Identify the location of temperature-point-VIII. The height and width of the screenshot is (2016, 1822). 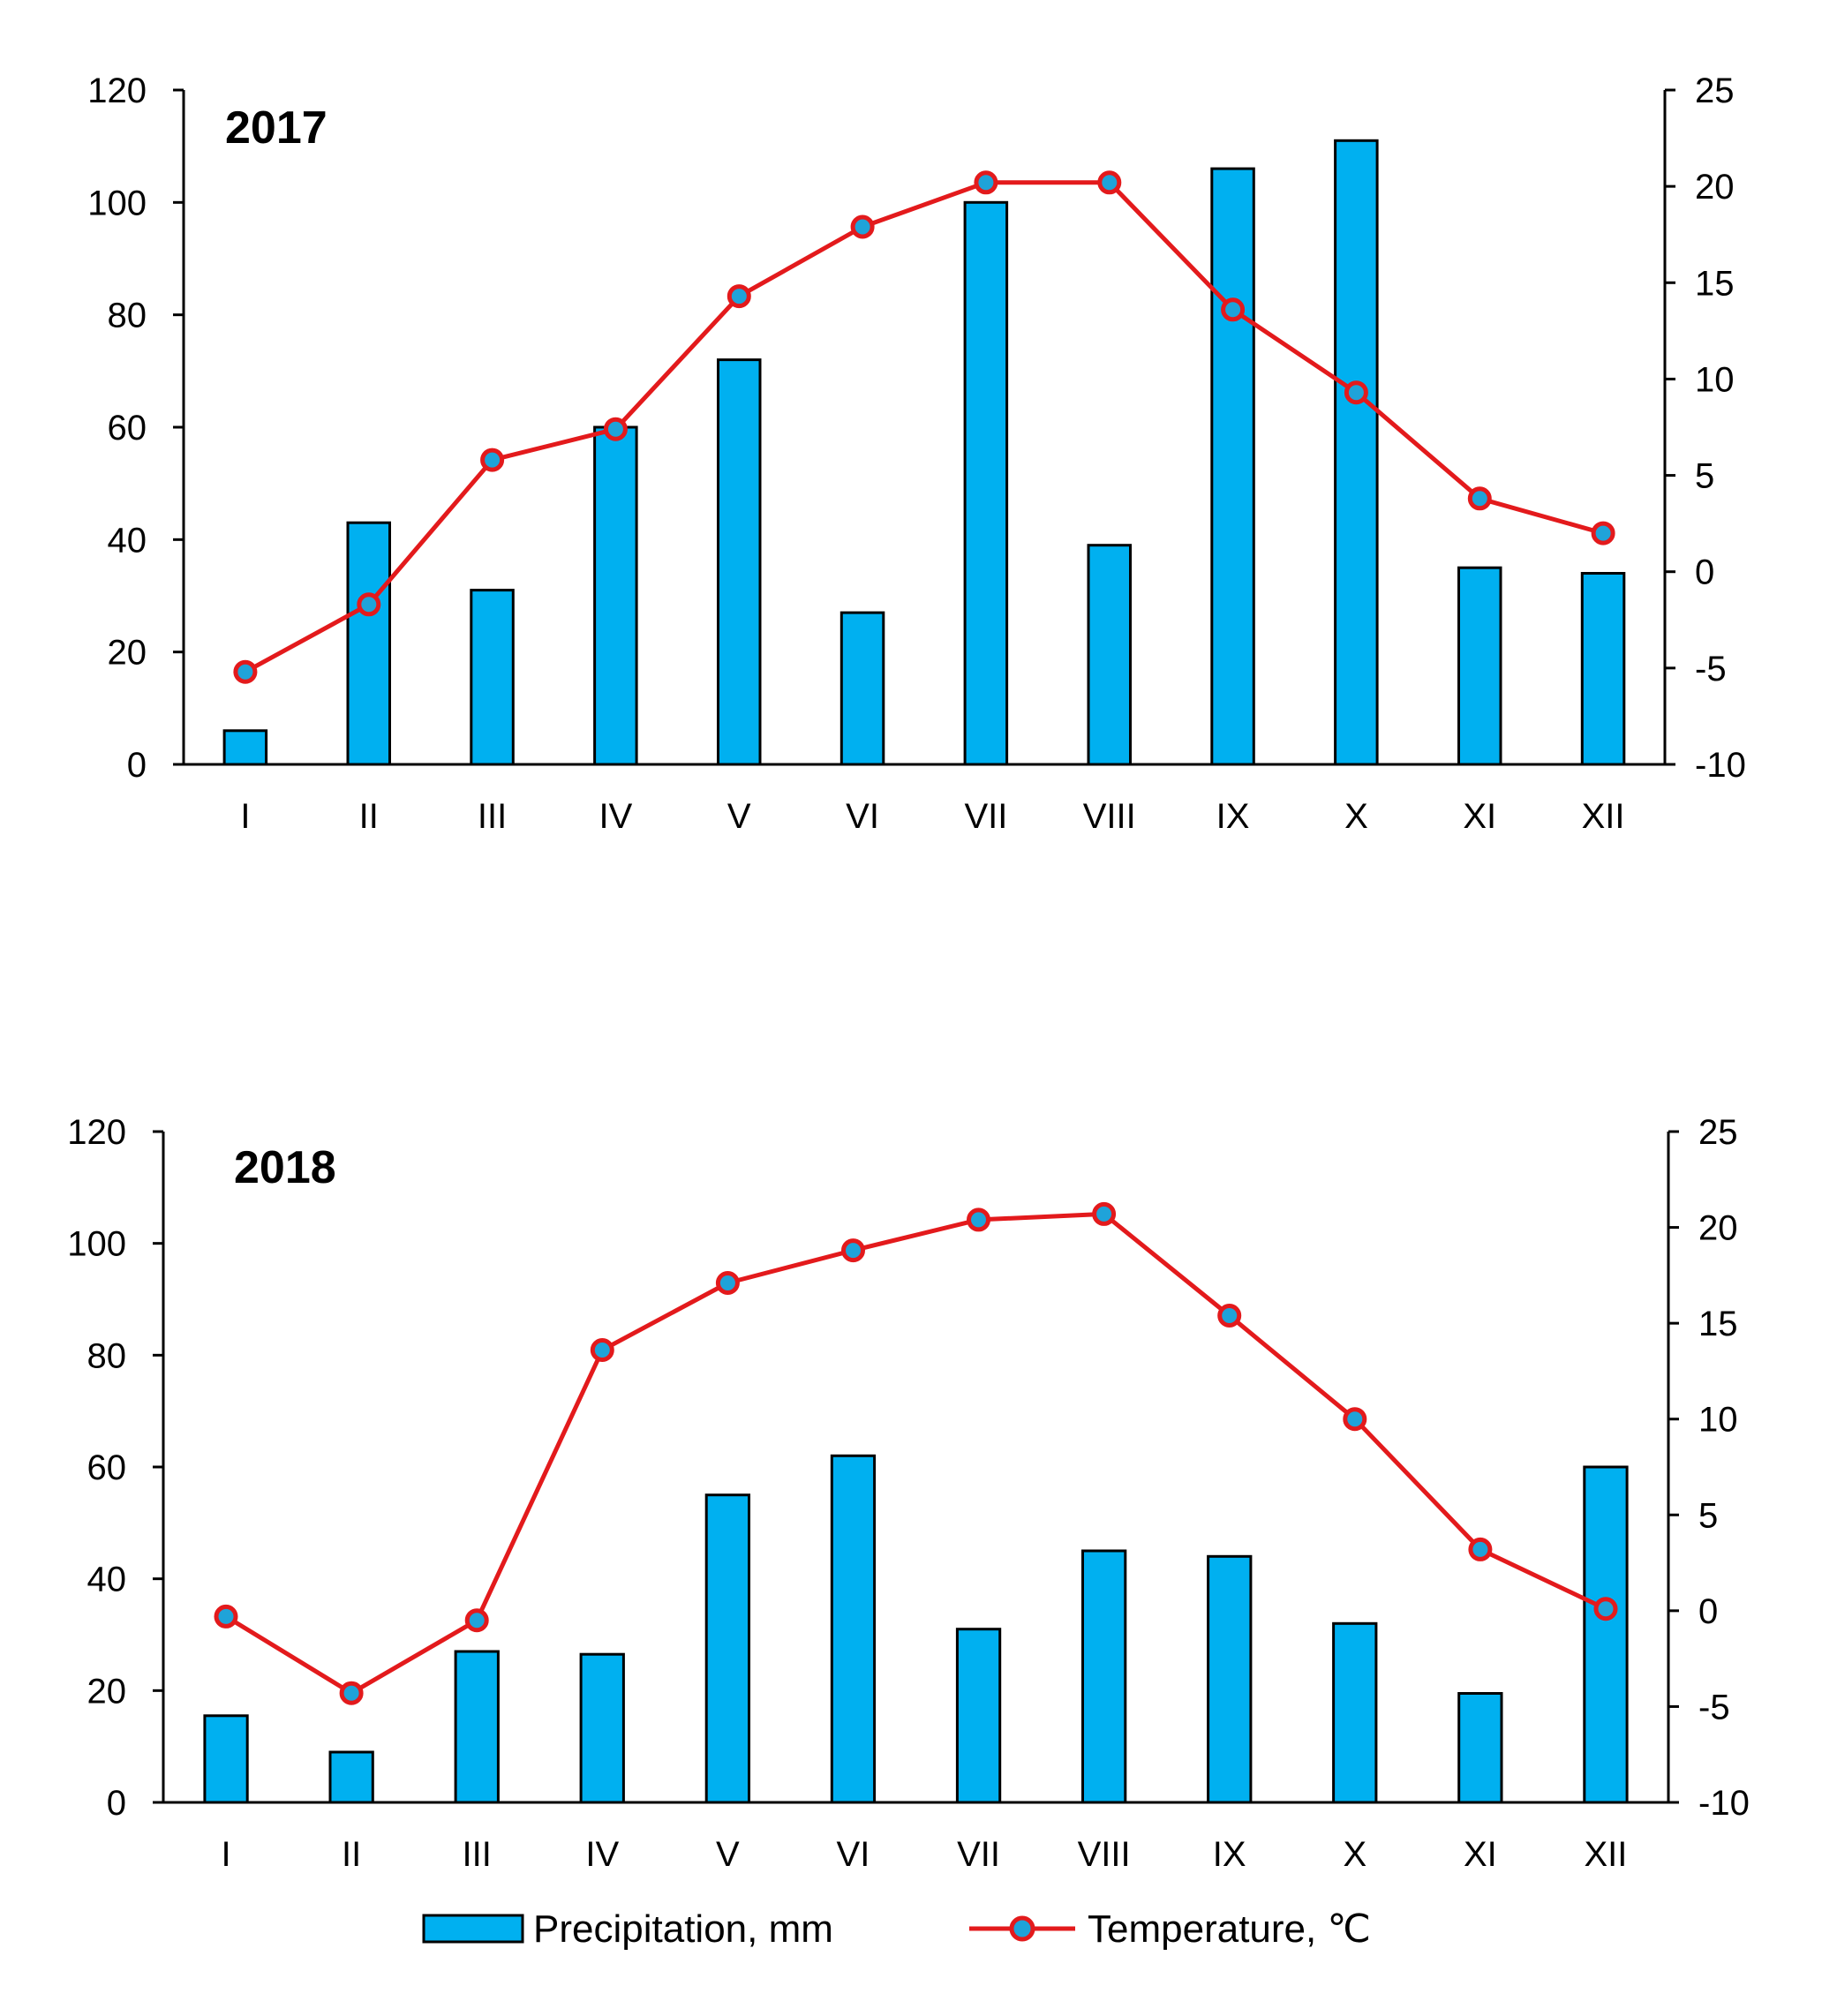
(1110, 182).